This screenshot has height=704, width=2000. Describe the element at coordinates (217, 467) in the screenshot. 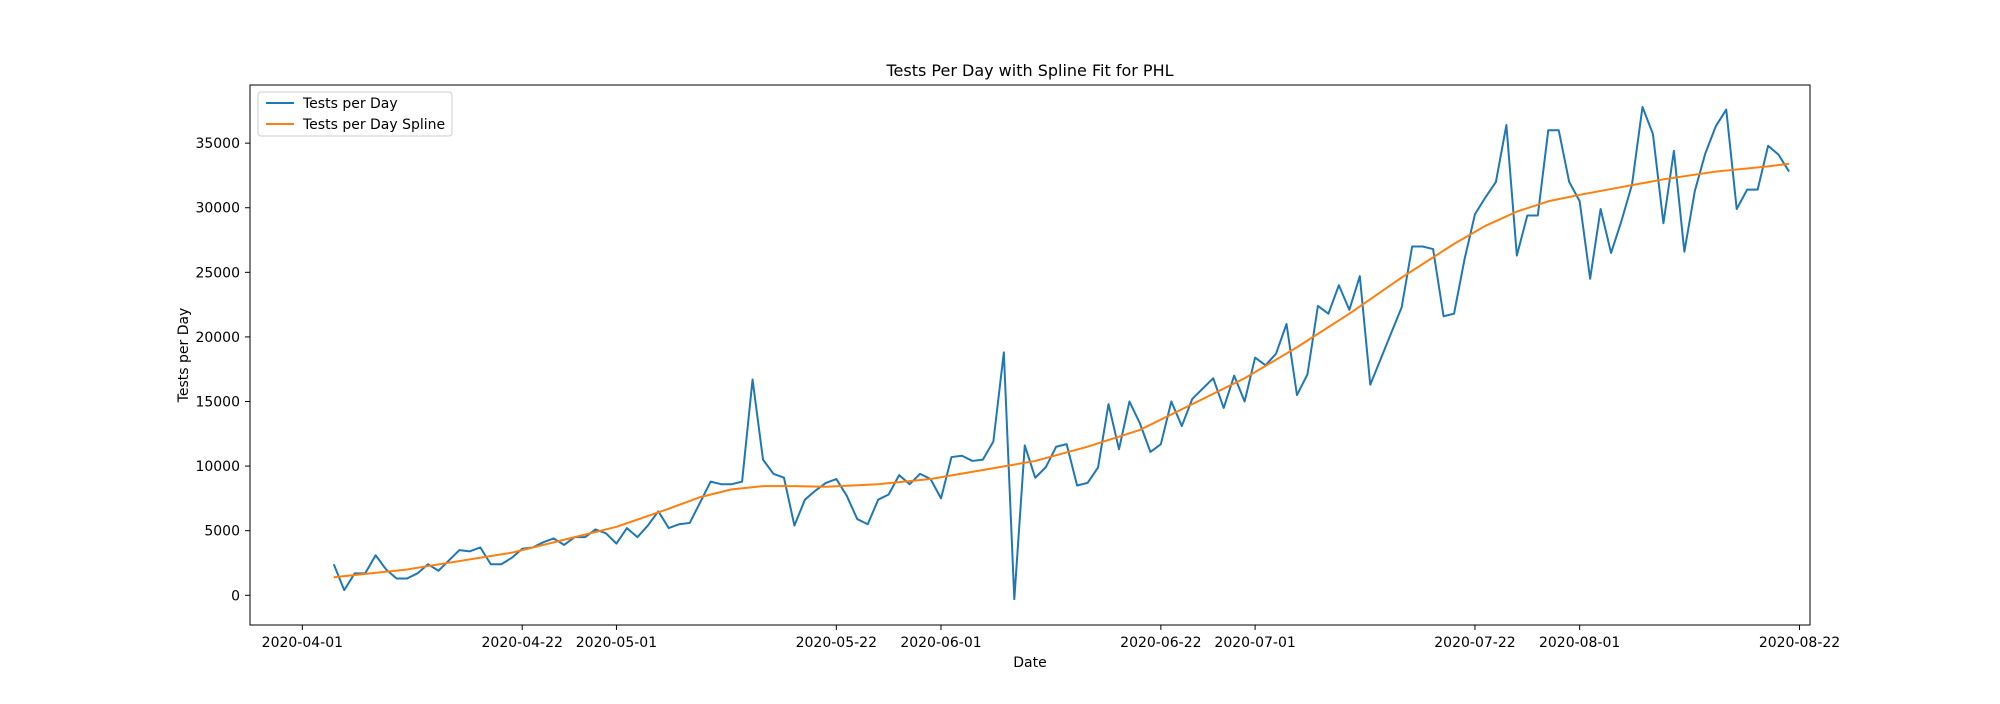

I see `y-tick-label: 10000` at that location.